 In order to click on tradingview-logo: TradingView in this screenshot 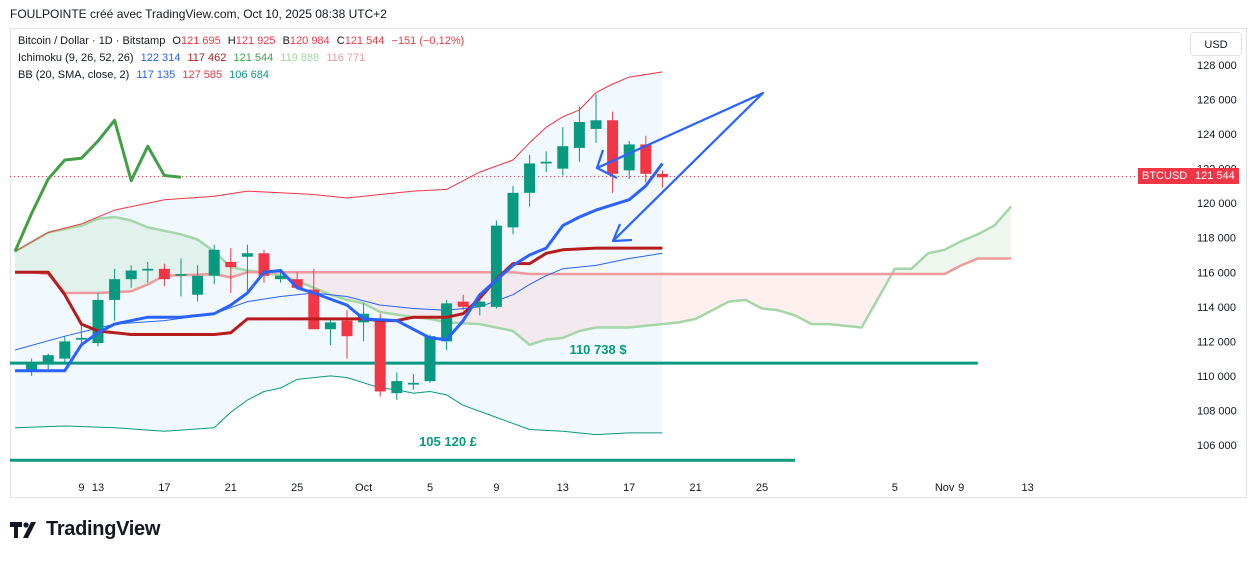, I will do `click(85, 529)`.